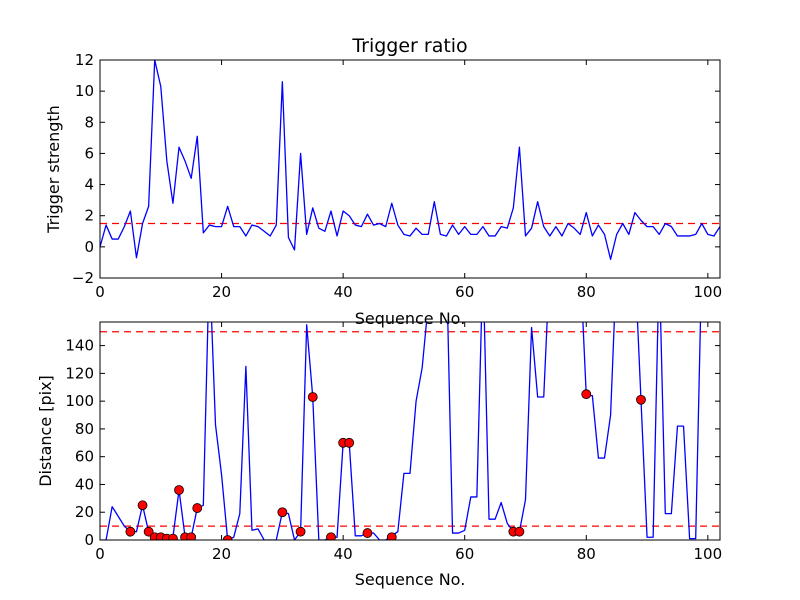  I want to click on y-tick-label: 10, so click(84, 91).